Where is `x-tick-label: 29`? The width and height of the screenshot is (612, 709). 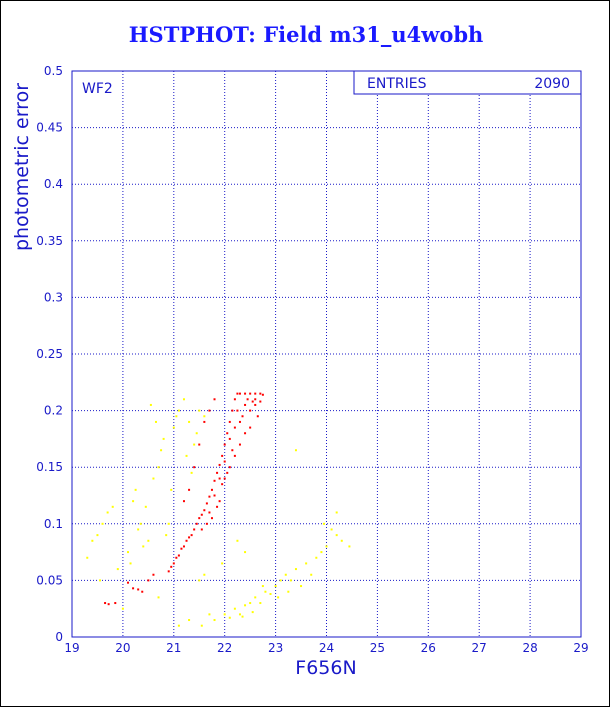
x-tick-label: 29 is located at coordinates (580, 648).